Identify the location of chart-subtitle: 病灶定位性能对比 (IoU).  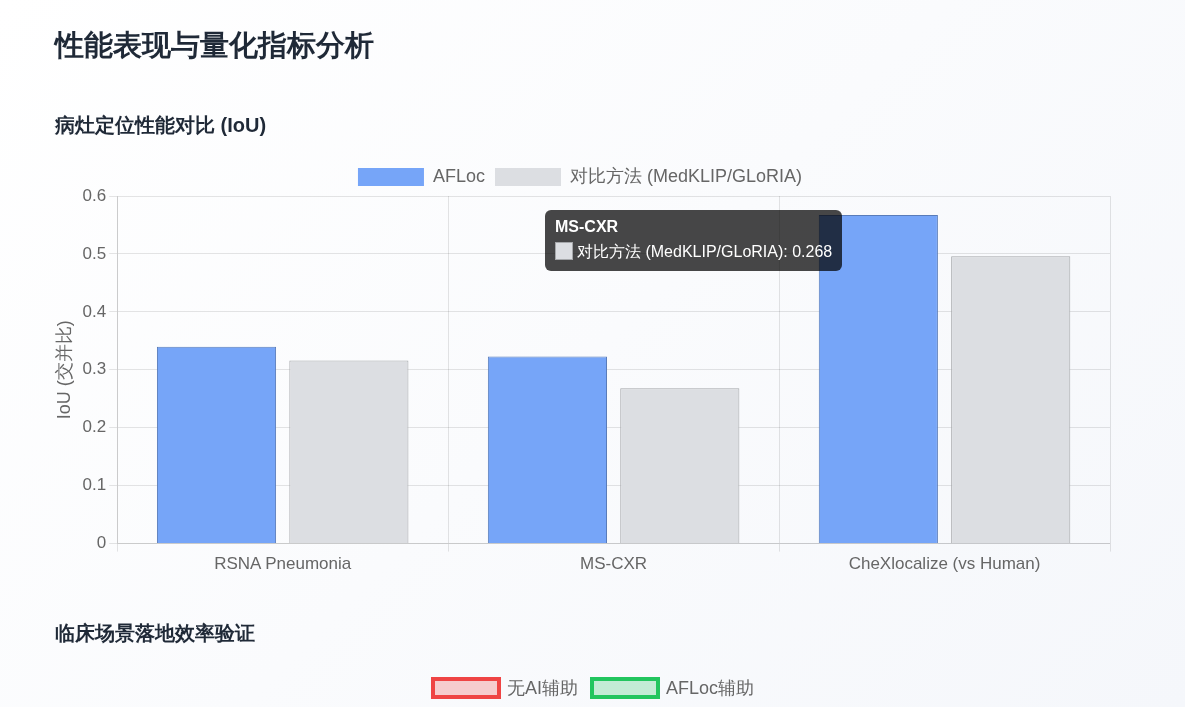
(161, 125).